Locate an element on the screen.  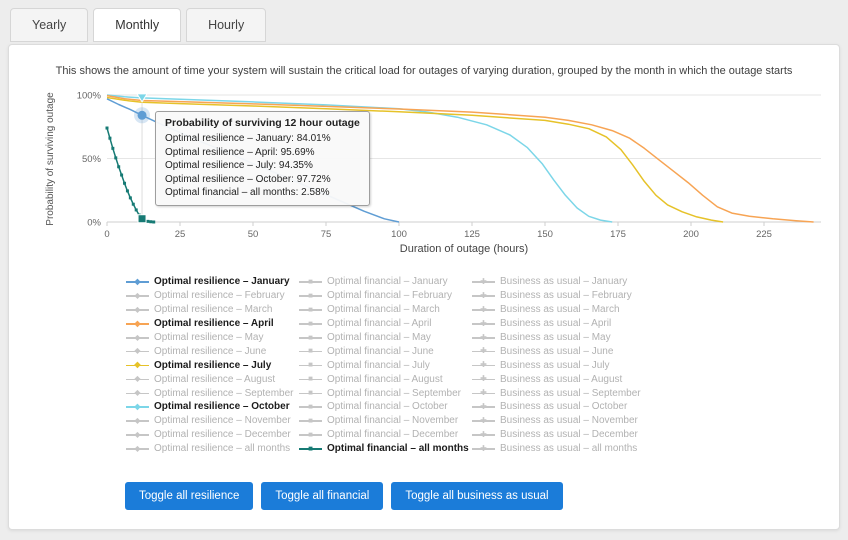
tab-hourly: Hourly is located at coordinates (226, 25).